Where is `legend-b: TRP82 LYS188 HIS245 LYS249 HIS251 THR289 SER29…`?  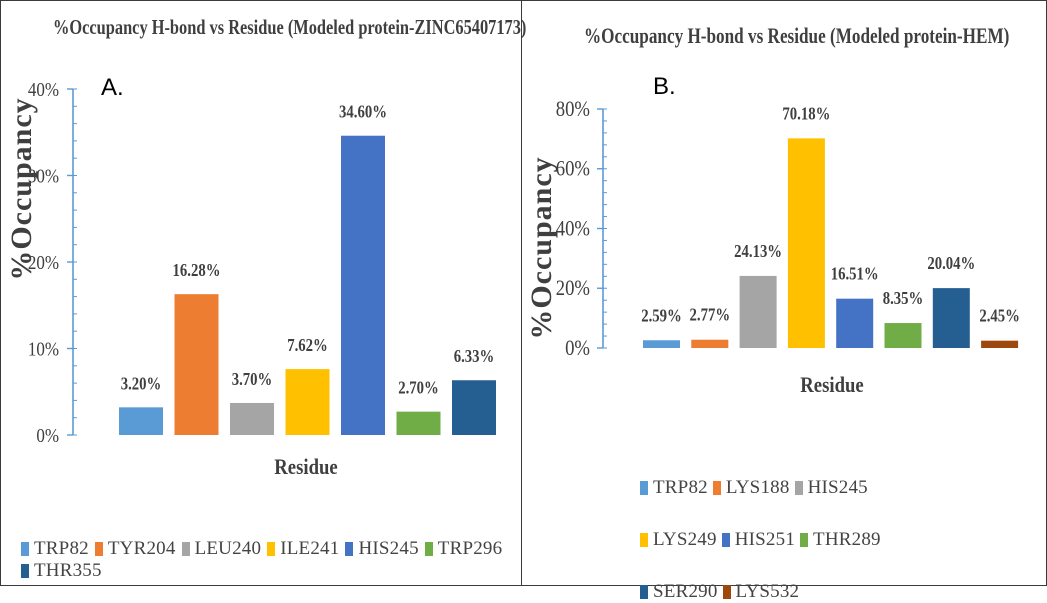
legend-b: TRP82 LYS188 HIS245 LYS249 HIS251 THR289 SER29… is located at coordinates (790, 540).